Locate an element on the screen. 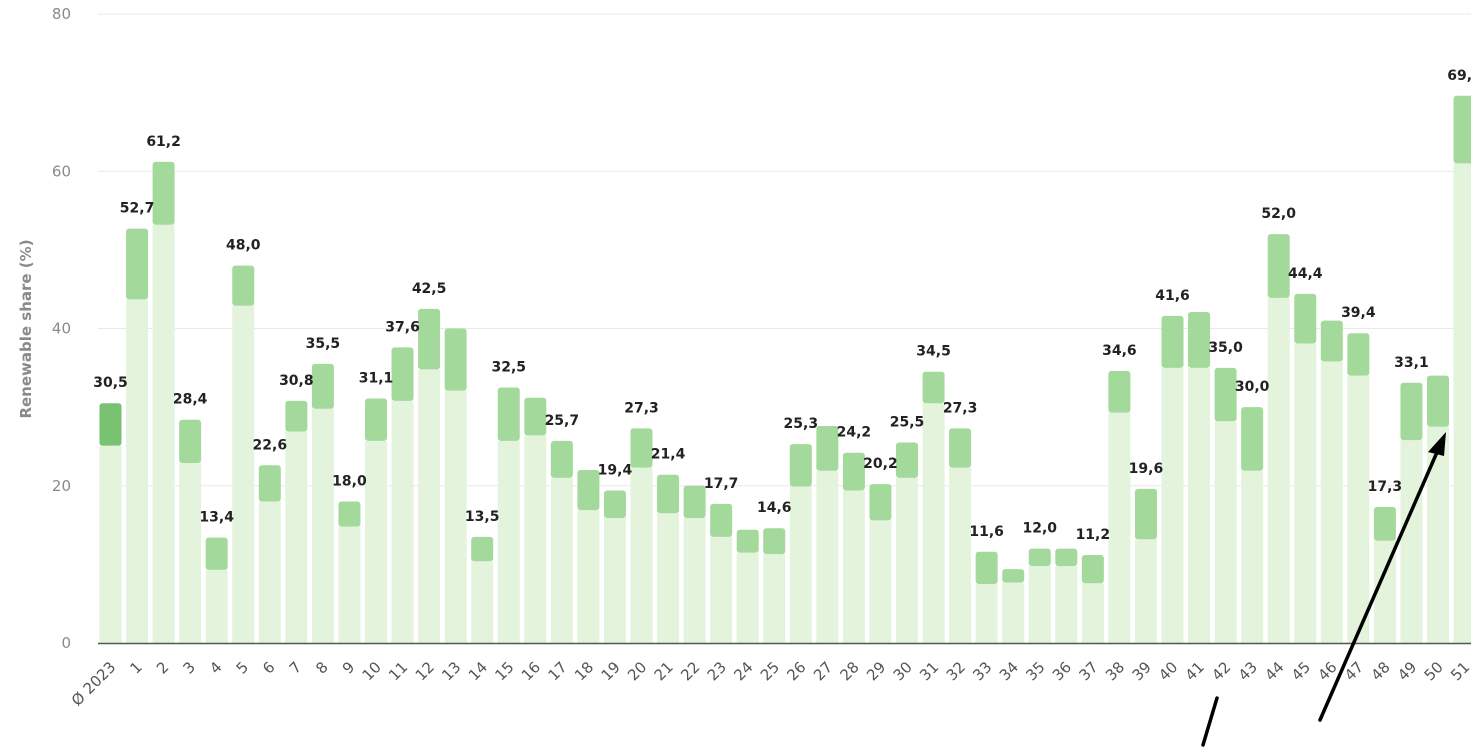 The height and width of the screenshot is (747, 1471). x-tick-label: 8 is located at coordinates (321, 667).